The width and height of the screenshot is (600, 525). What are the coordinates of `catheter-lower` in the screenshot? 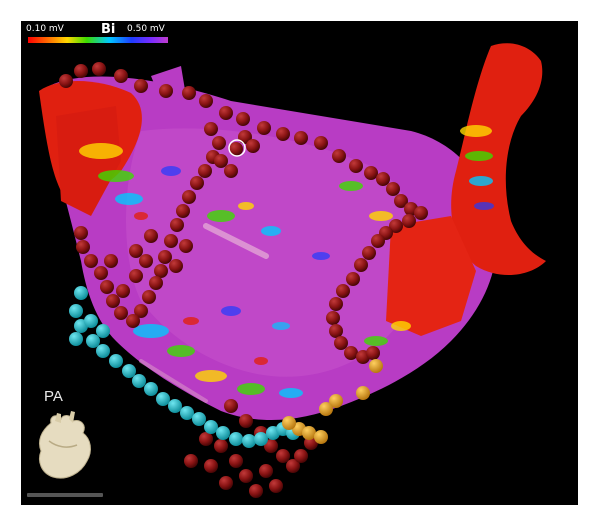 It's located at (173, 381).